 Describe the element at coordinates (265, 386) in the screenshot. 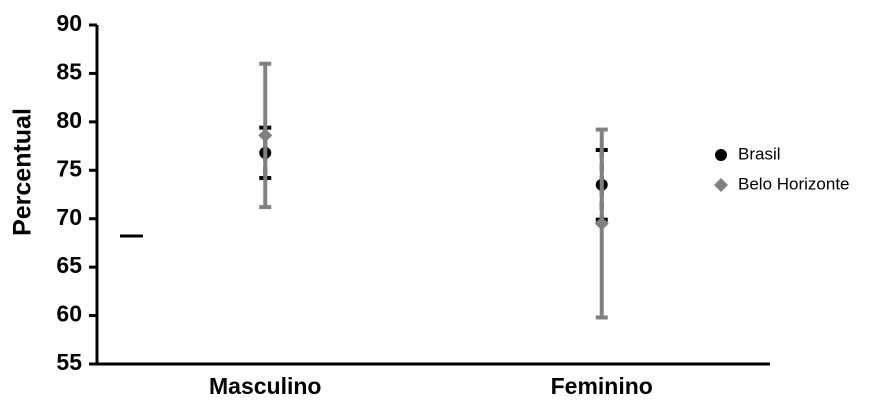

I see `x-tick-label: Masculino` at that location.